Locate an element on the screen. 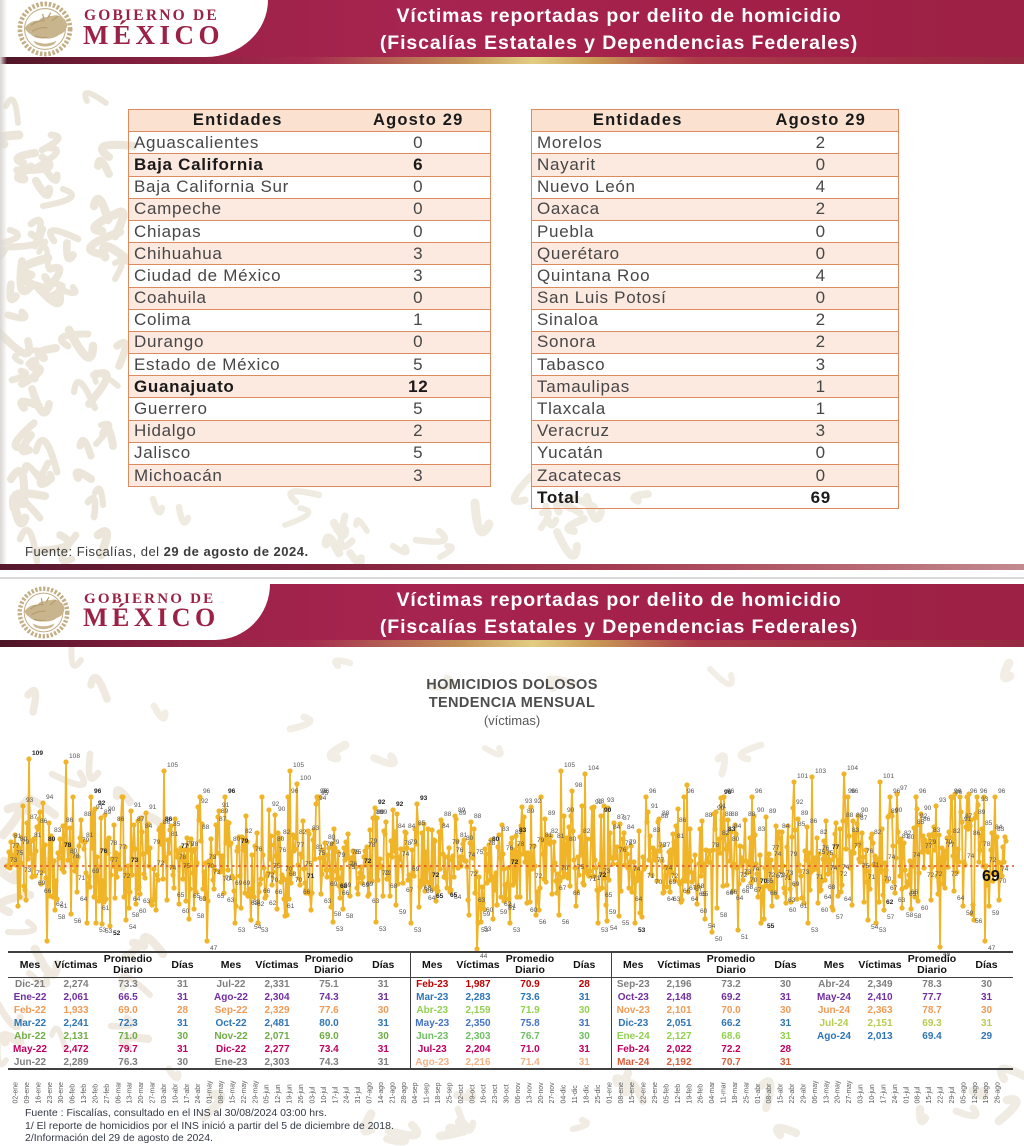 Image resolution: width=1024 pixels, height=1146 pixels. svg-text: 15-may is located at coordinates (233, 1092).